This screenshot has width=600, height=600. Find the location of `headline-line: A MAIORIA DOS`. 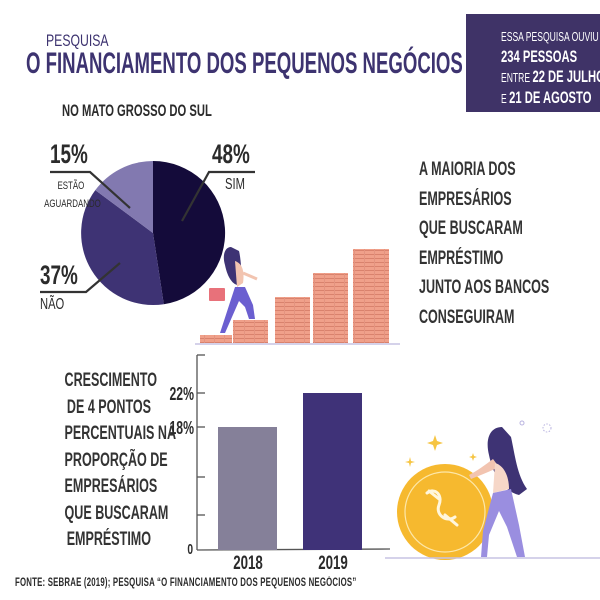

headline-line: A MAIORIA DOS is located at coordinates (467, 169).